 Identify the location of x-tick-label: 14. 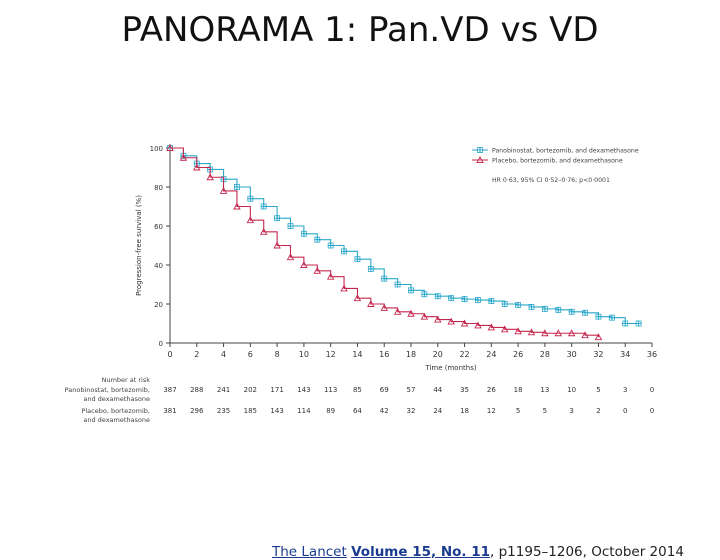
(357, 354).